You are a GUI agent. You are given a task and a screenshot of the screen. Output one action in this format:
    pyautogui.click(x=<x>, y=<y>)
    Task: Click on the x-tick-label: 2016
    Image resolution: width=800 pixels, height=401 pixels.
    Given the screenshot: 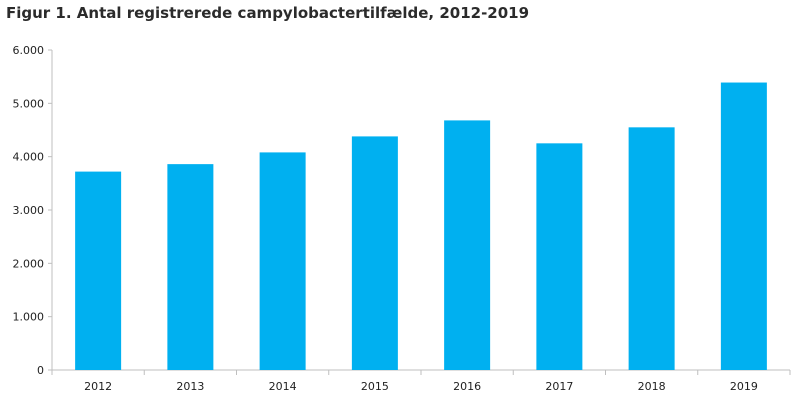 What is the action you would take?
    pyautogui.click(x=467, y=386)
    